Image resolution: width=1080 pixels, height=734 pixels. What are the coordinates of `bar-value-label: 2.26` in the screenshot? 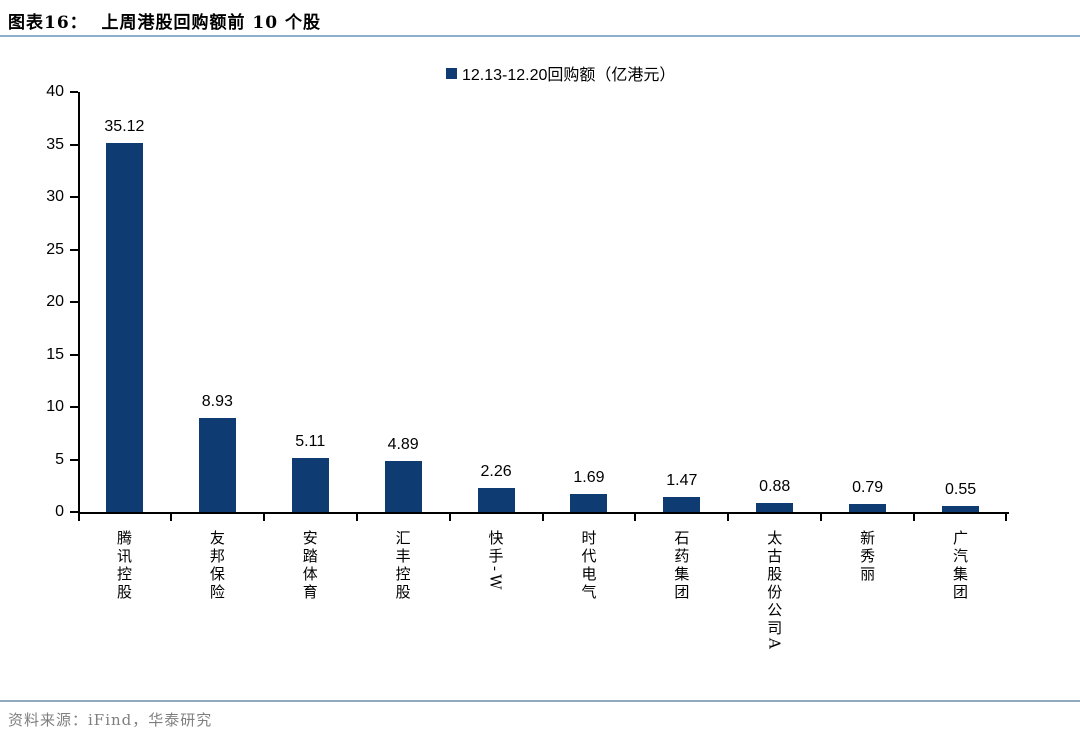 It's located at (496, 472).